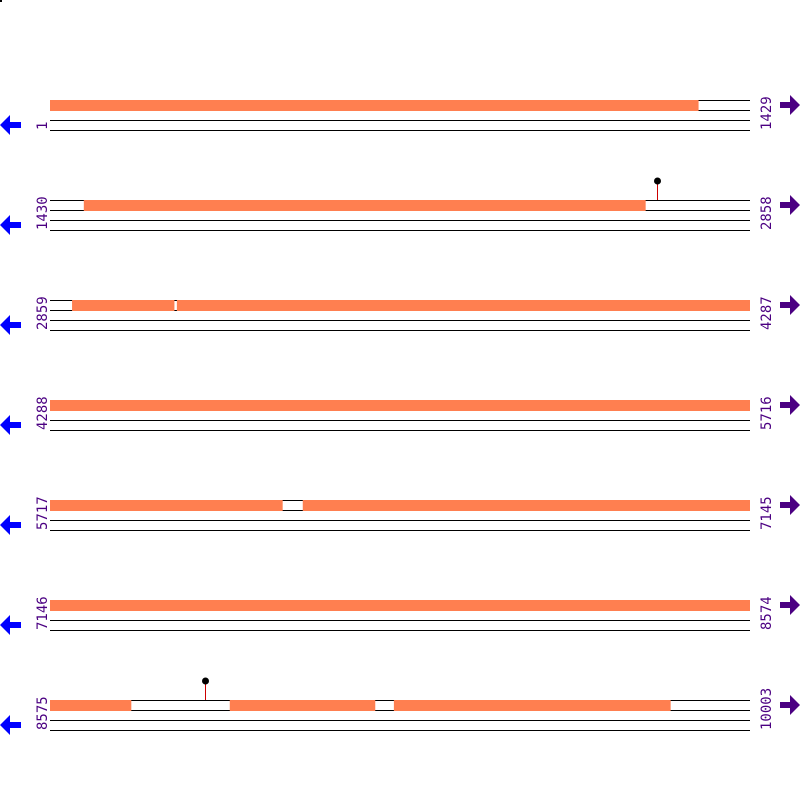 The image size is (800, 800). What do you see at coordinates (43, 213) in the screenshot?
I see `row-start-label: 1430` at bounding box center [43, 213].